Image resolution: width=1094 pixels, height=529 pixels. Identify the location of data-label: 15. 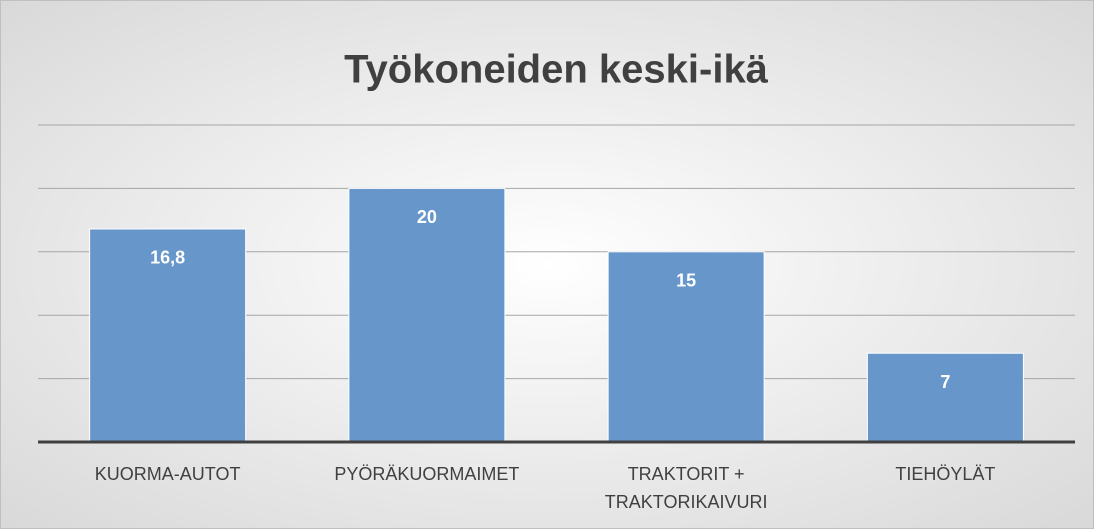
(686, 281).